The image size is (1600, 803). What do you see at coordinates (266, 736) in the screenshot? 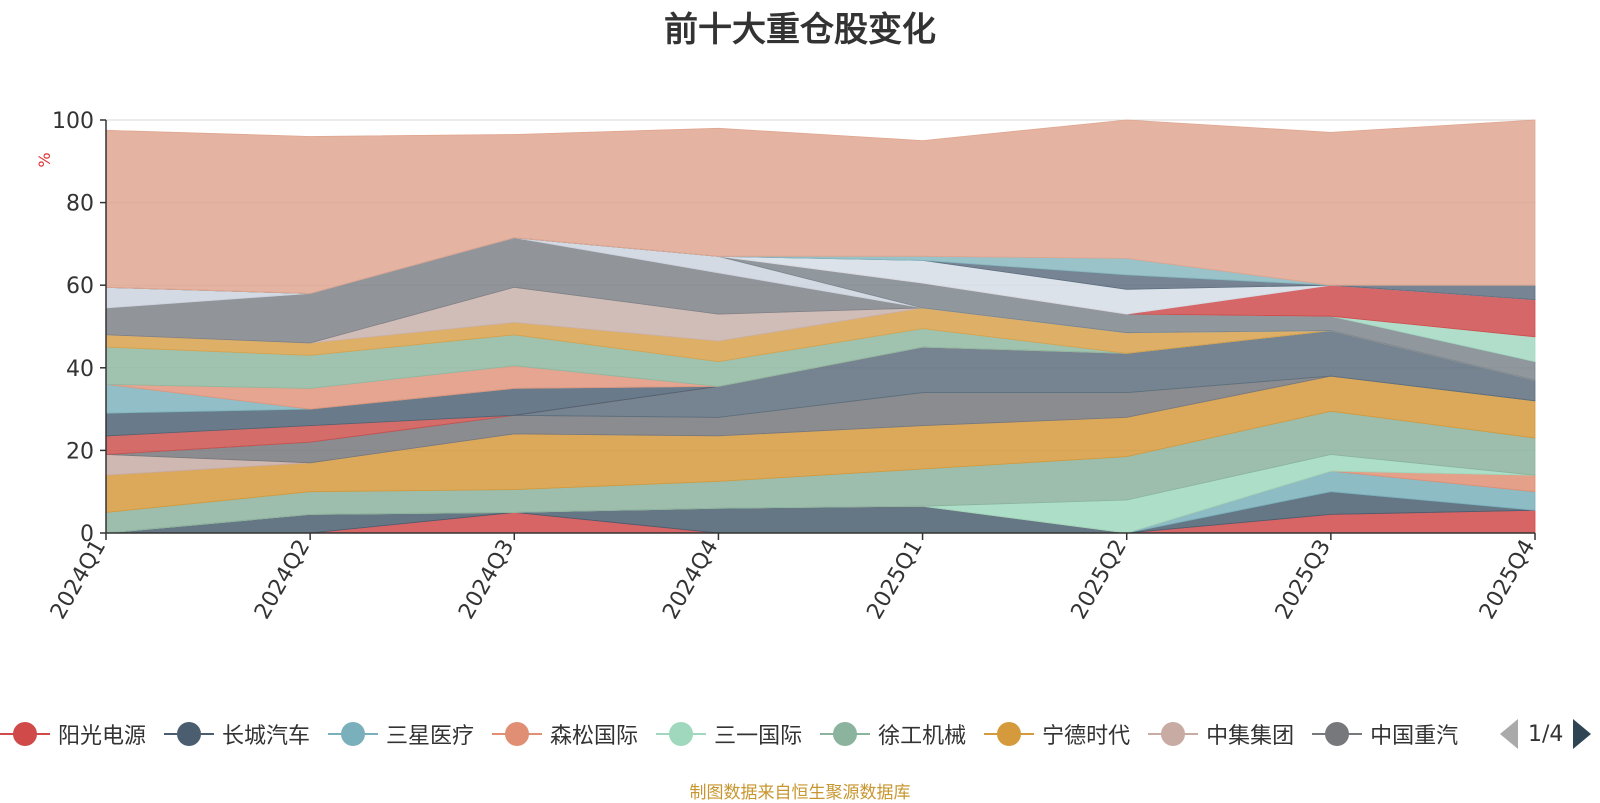
I see `legend-label: 长城汽车` at bounding box center [266, 736].